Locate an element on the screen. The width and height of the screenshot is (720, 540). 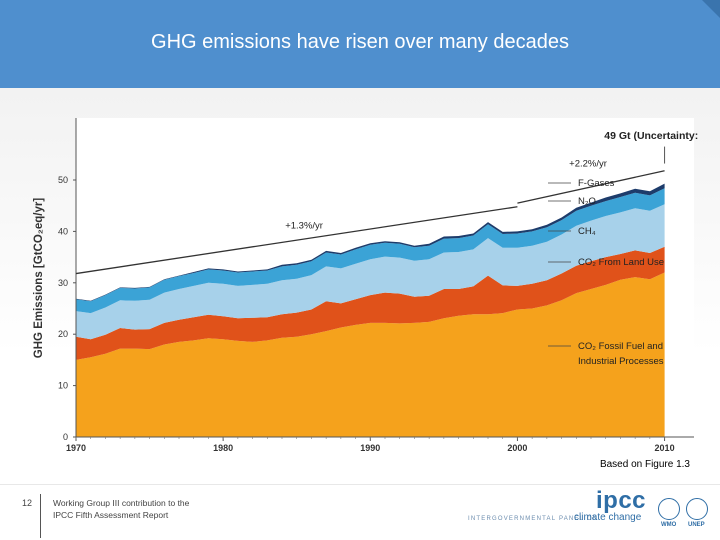
annotation-total: 49 Gt (Uncertainty: ±4.5 Gt) is located at coordinates (652, 136).